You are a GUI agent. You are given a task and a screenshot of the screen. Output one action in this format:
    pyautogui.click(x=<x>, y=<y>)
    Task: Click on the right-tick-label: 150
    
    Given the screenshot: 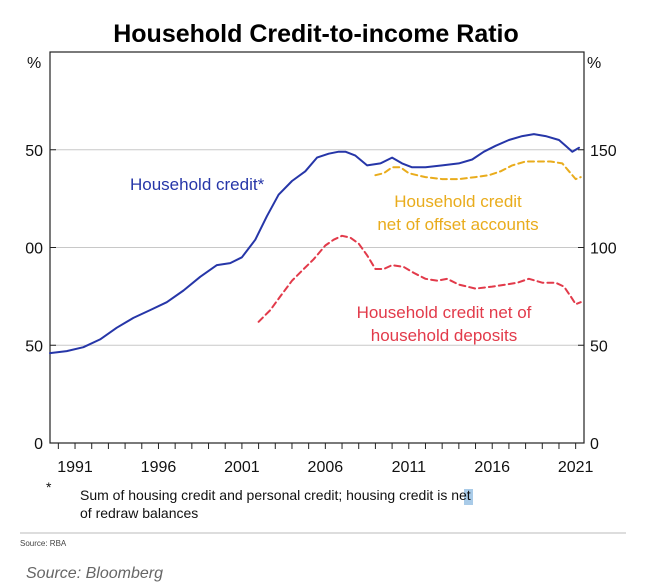 What is the action you would take?
    pyautogui.click(x=603, y=151)
    